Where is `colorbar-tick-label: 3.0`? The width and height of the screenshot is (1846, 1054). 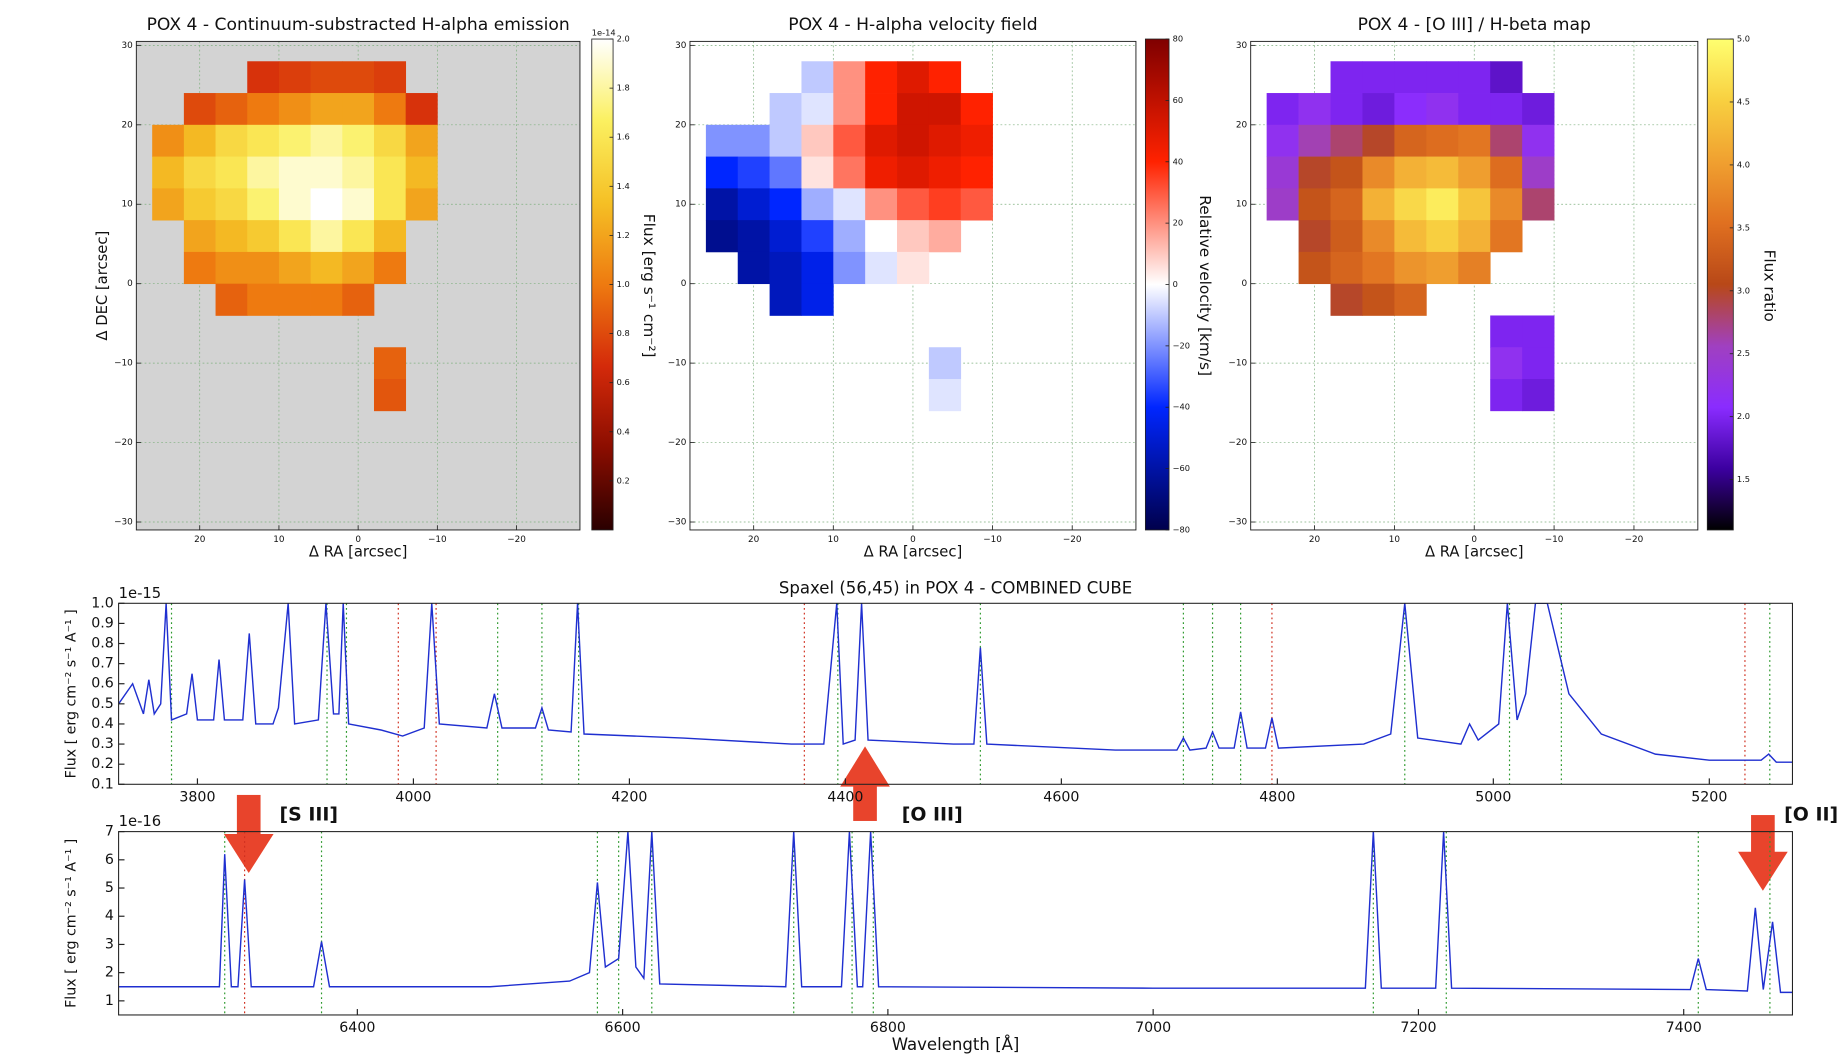 colorbar-tick-label: 3.0 is located at coordinates (1743, 290).